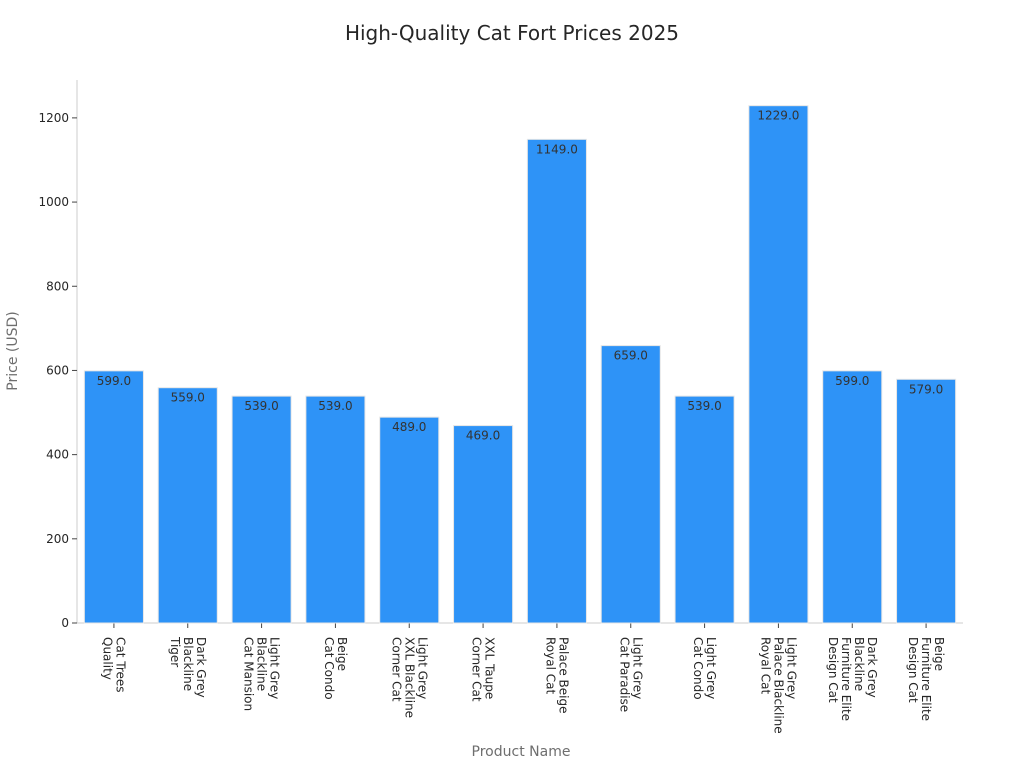 Image resolution: width=1024 pixels, height=768 pixels. Describe the element at coordinates (57, 455) in the screenshot. I see `y-tick-label: 400` at that location.